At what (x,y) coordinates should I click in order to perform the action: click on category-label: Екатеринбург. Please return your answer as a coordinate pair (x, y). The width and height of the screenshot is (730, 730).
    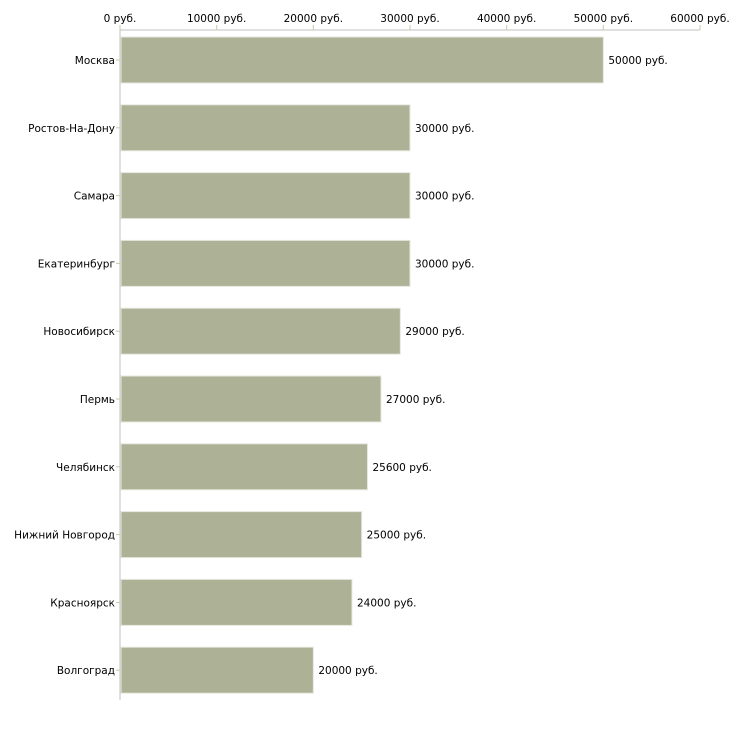
    Looking at the image, I should click on (76, 264).